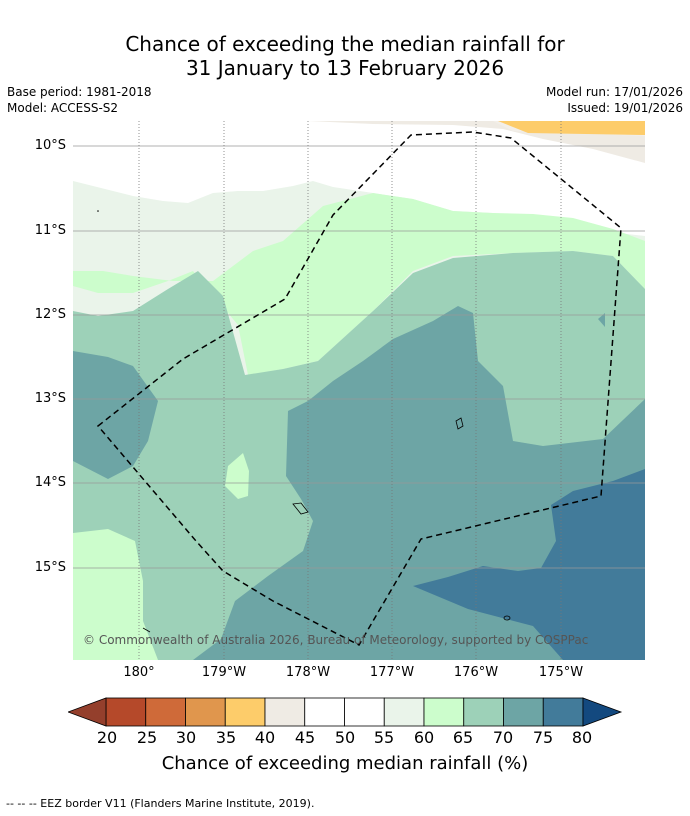 This screenshot has height=816, width=690. Describe the element at coordinates (602, 712) in the screenshot. I see `colorbar-over-arrow` at that location.